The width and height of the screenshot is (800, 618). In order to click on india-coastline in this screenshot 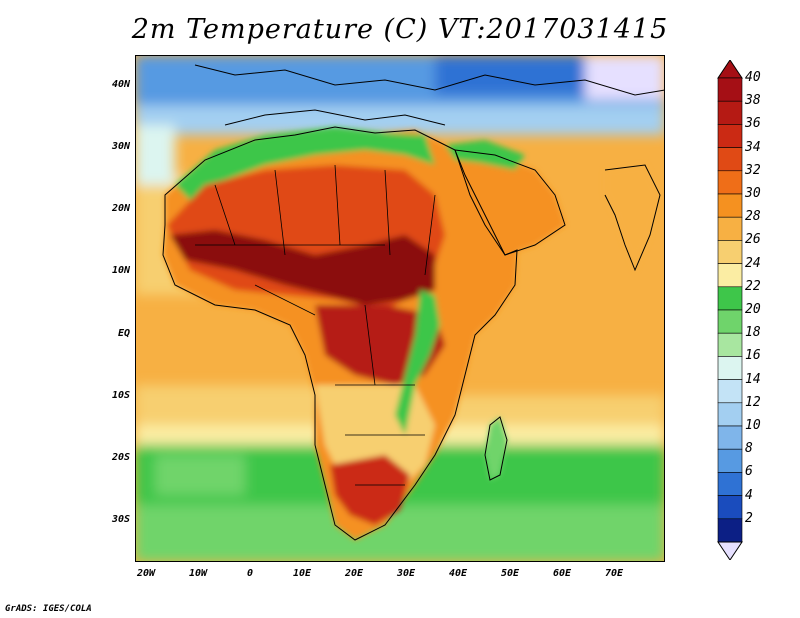, I will do `click(632, 218)`.